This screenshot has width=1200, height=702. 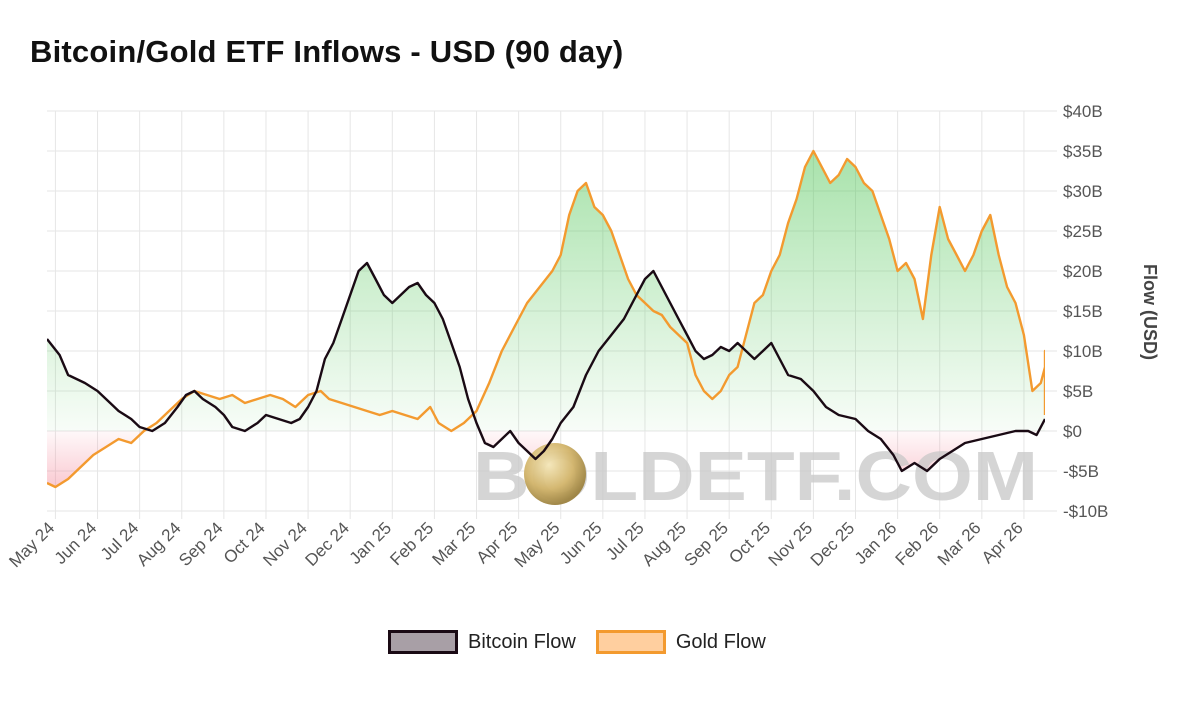 I want to click on x-tick-label: May 25, so click(x=537, y=544).